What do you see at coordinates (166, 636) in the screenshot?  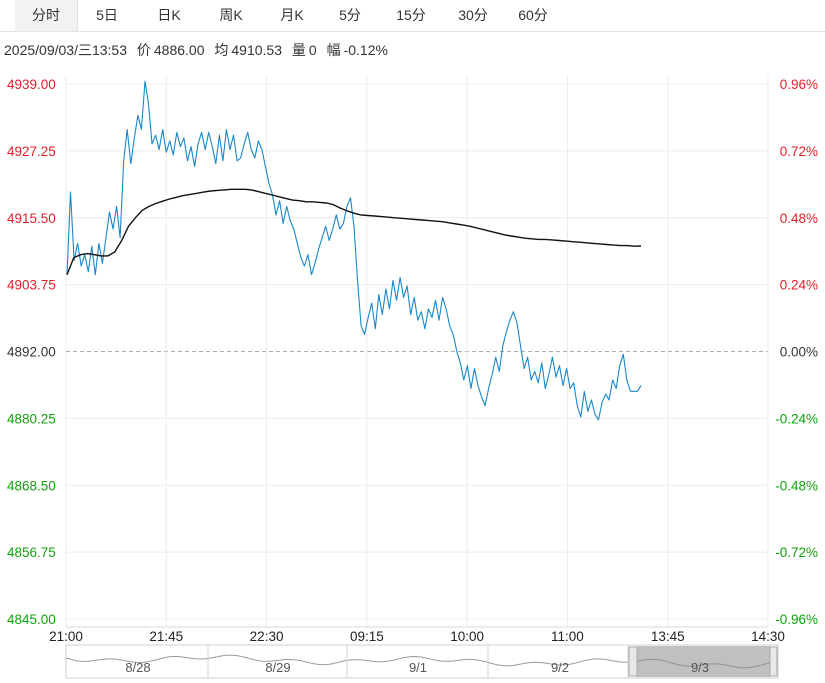 I see `x-tick-label: 21:45` at bounding box center [166, 636].